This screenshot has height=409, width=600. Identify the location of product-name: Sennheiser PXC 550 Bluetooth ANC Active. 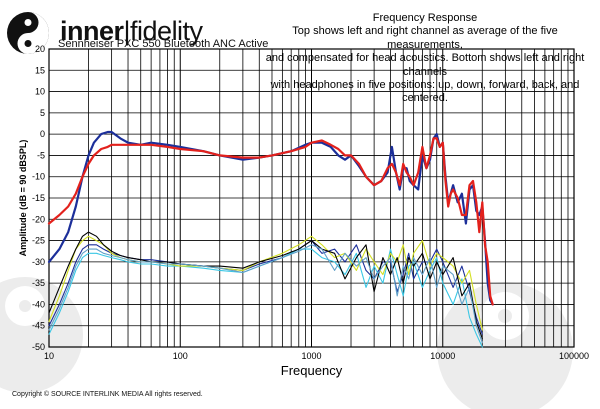
(163, 44).